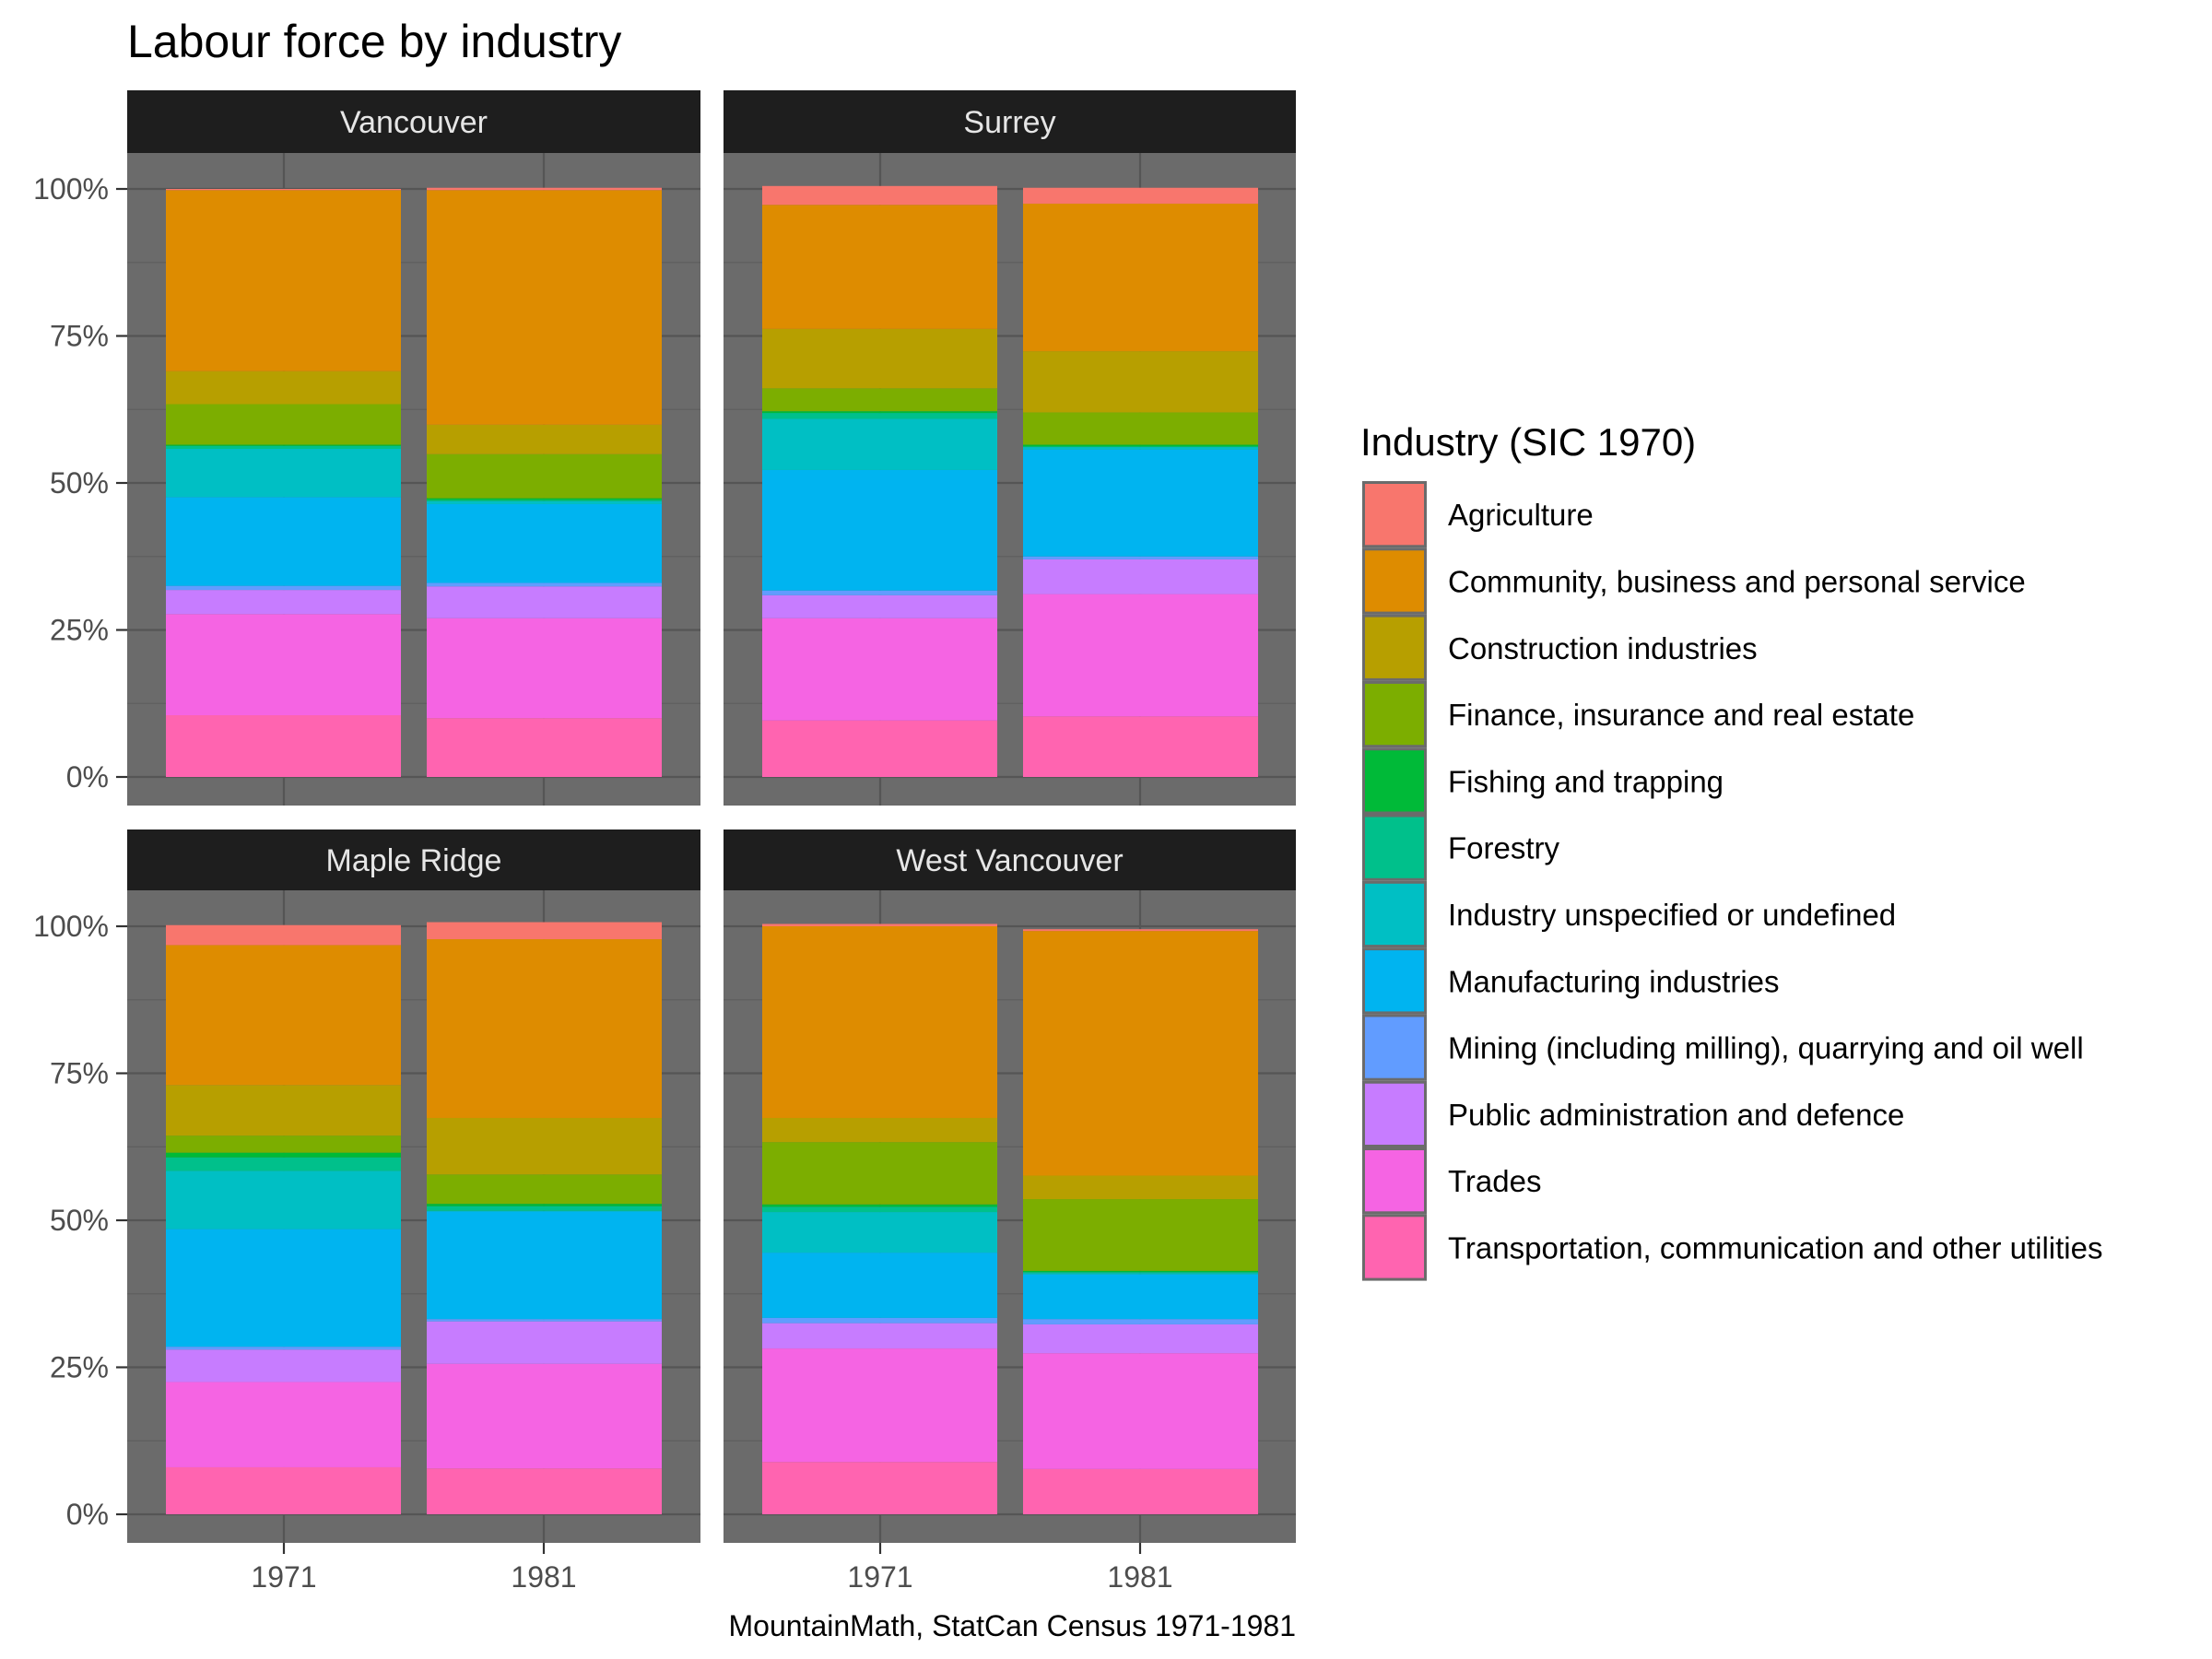  Describe the element at coordinates (543, 1577) in the screenshot. I see `x-tick-label: 1981` at that location.